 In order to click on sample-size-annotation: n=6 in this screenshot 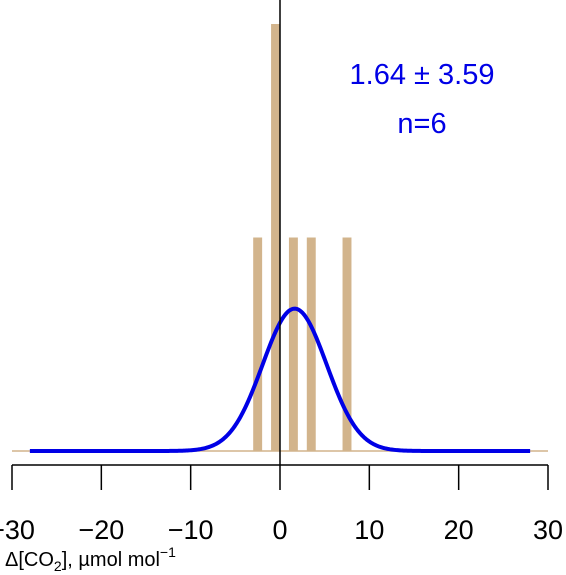, I will do `click(421, 124)`.